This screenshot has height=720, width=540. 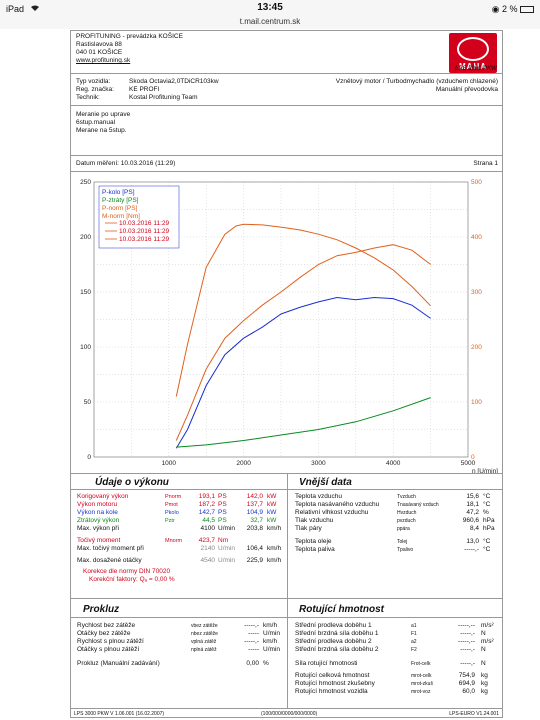 I want to click on vykon-value: 203,8, so click(x=254, y=528).